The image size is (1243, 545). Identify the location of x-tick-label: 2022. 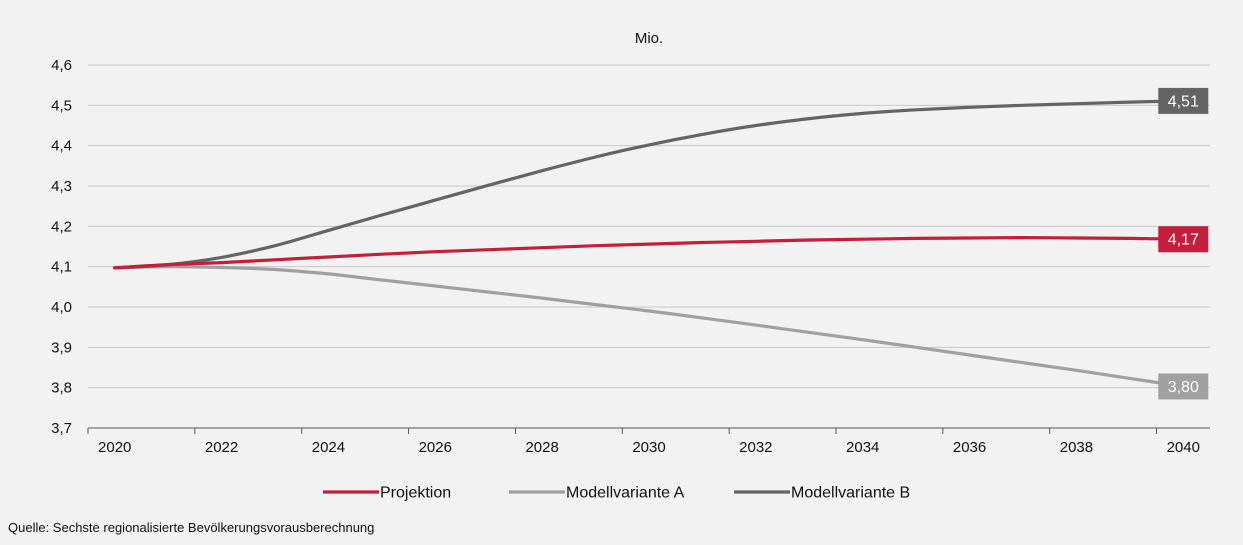
(221, 447).